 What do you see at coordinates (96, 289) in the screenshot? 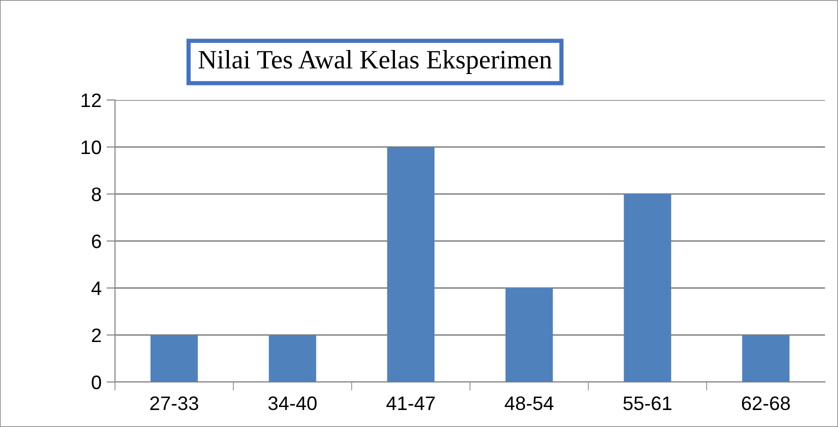
I see `y-tick-label: 4` at bounding box center [96, 289].